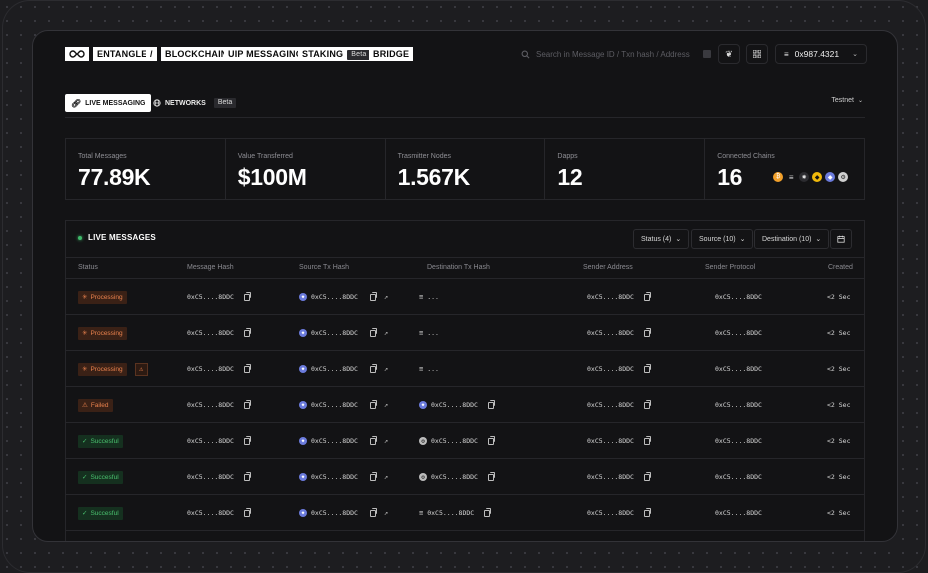 This screenshot has height=573, width=928. Describe the element at coordinates (722, 239) in the screenshot. I see `source-filter: Source (10) ⌄` at that location.